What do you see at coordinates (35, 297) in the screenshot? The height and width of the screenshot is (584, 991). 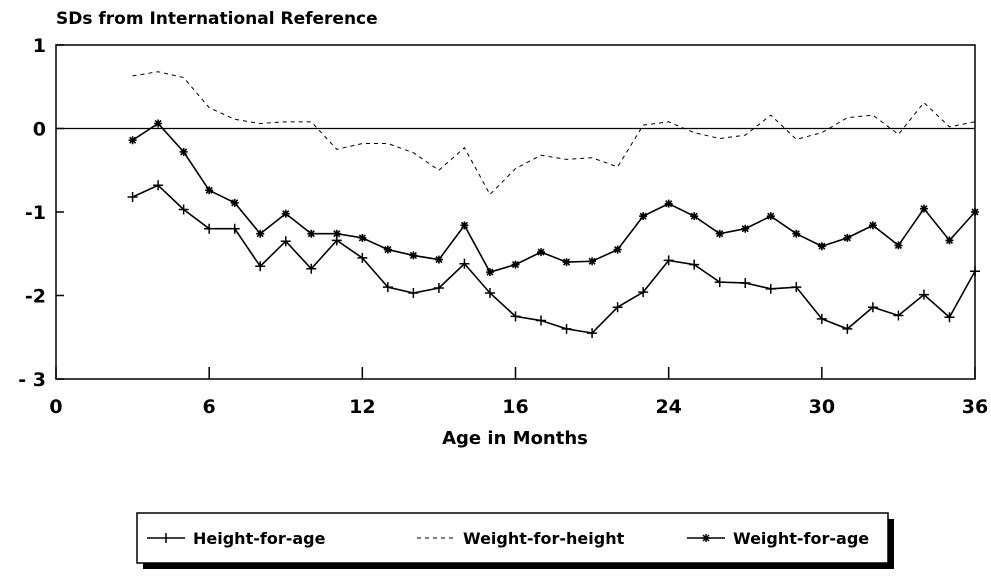 I see `y-tick-label: -2` at bounding box center [35, 297].